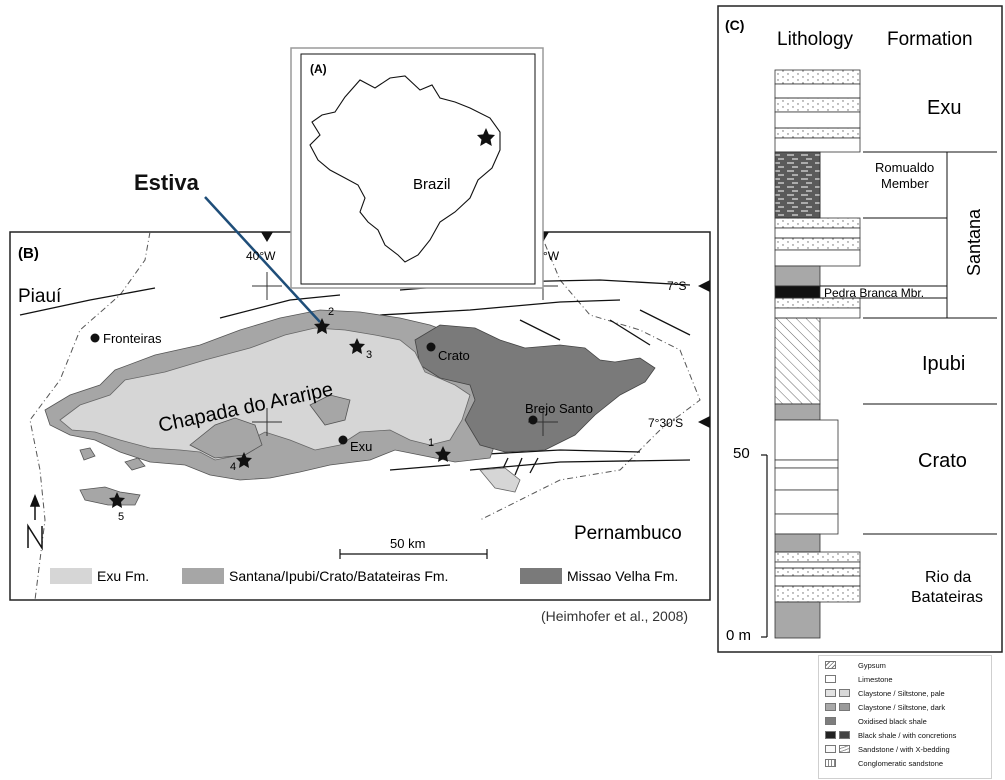 The width and height of the screenshot is (1005, 780). I want to click on conglomeratic-swatch, so click(830, 763).